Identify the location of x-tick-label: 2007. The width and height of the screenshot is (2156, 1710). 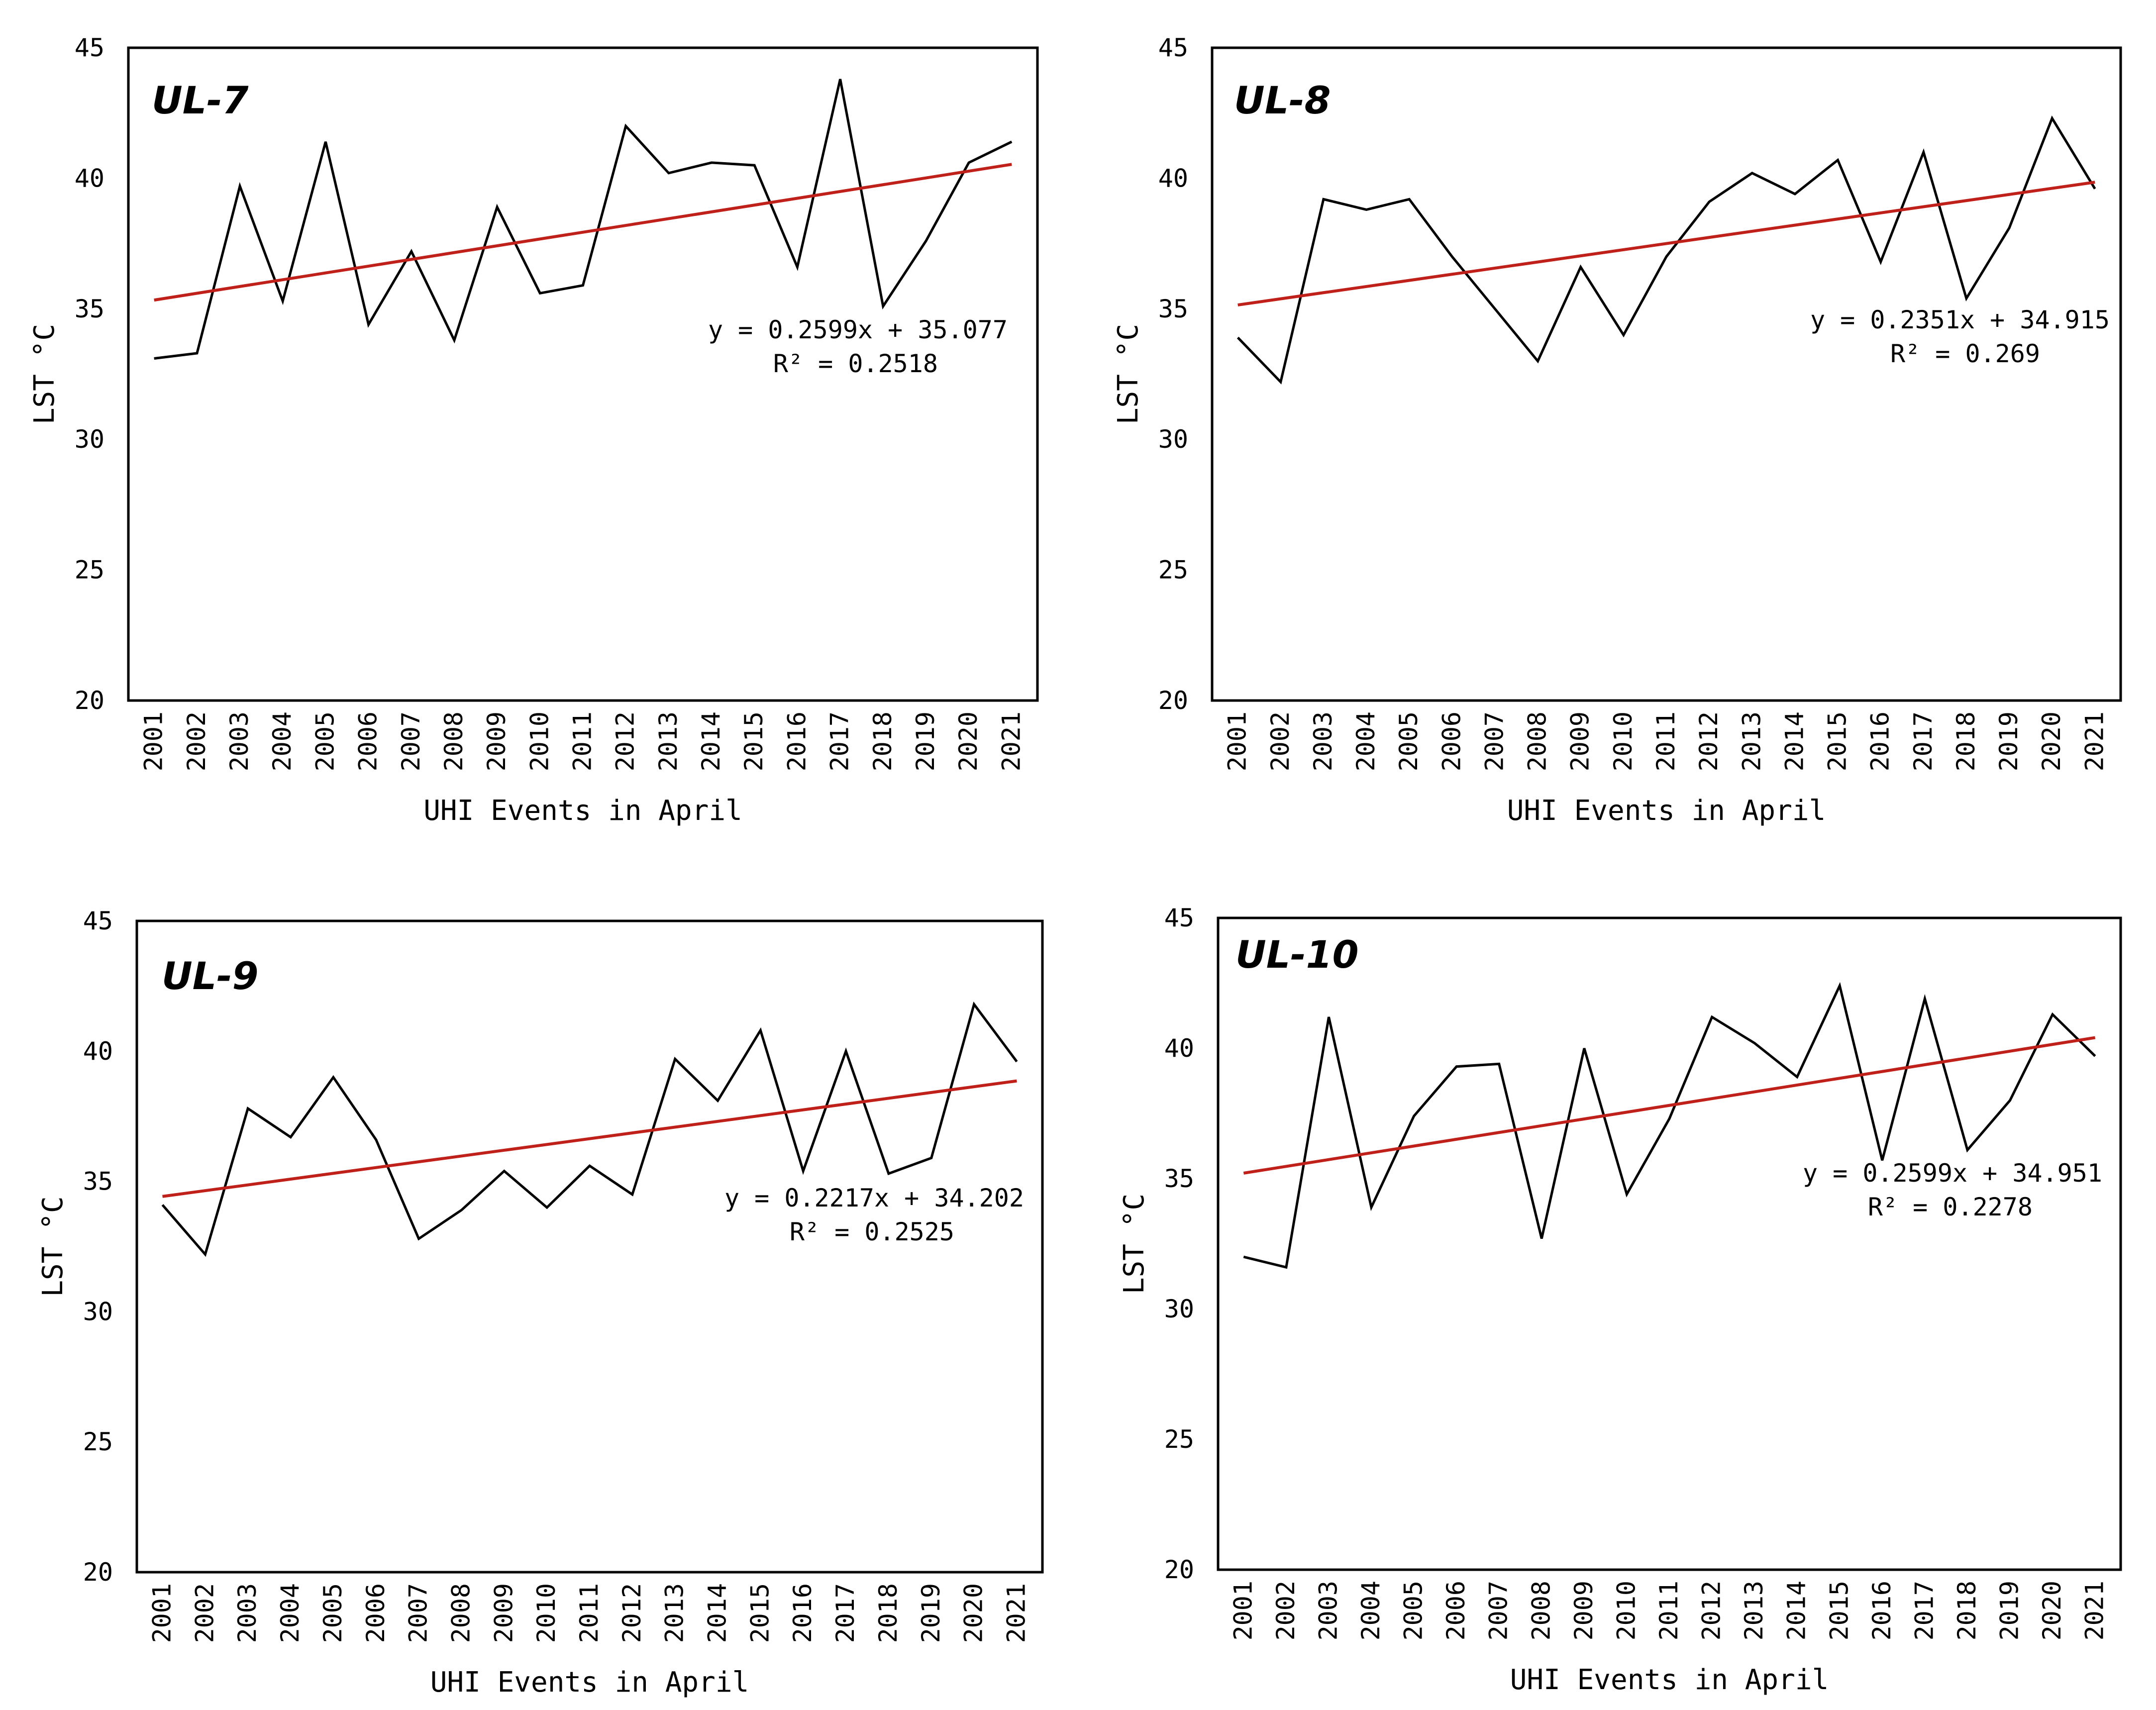
(1498, 1611).